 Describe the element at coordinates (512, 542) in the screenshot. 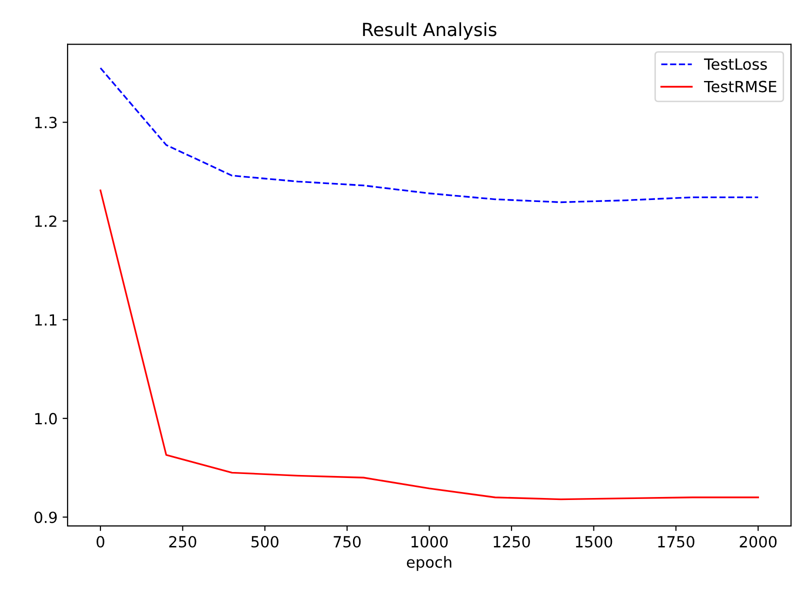

I see `x-tick-label: 1250` at that location.